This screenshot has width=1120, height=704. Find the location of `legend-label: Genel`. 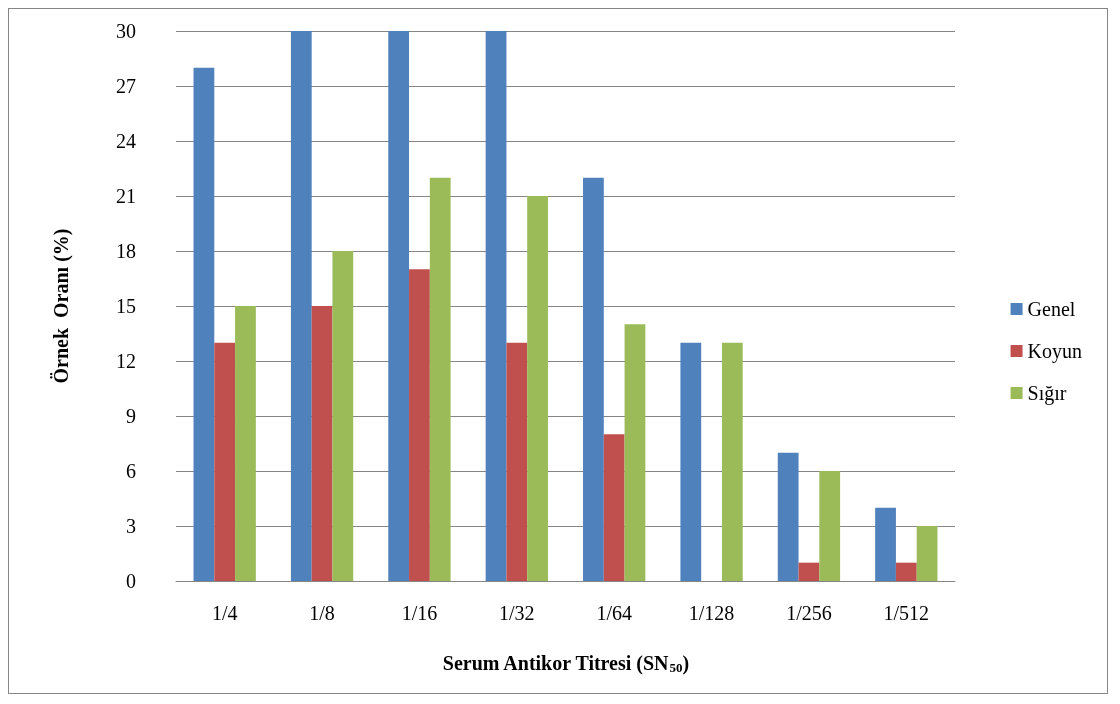

legend-label: Genel is located at coordinates (1051, 309).